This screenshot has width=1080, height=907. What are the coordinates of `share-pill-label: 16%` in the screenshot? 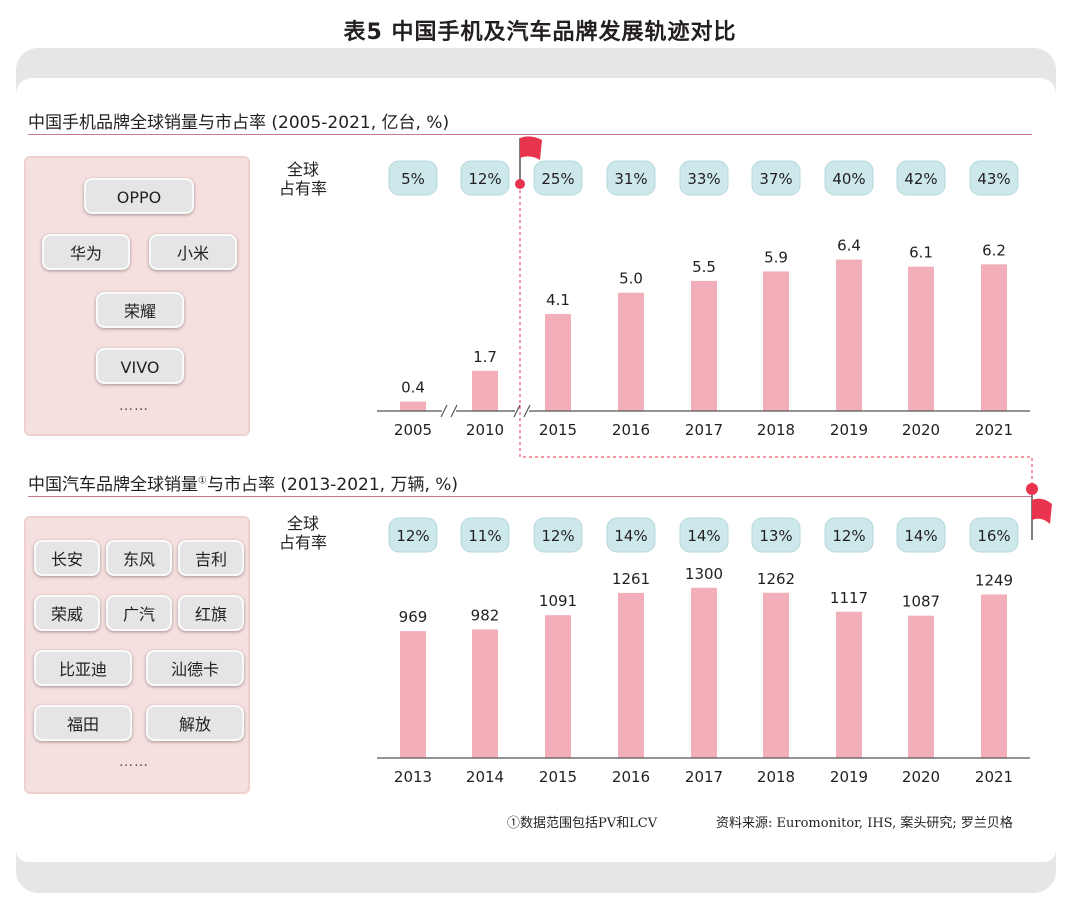 It's located at (993, 536).